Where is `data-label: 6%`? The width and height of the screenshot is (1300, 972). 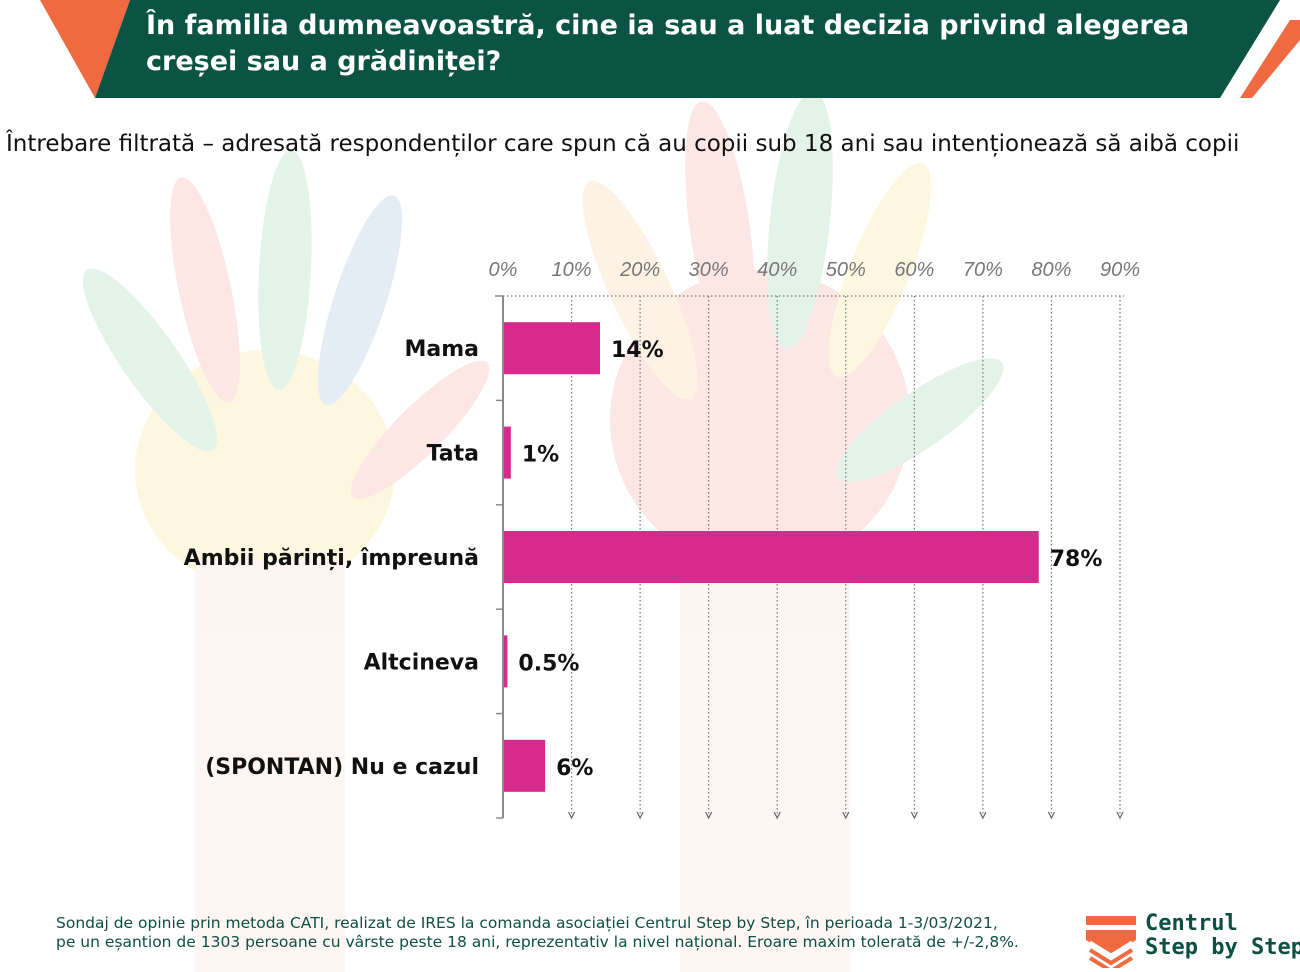 data-label: 6% is located at coordinates (574, 768).